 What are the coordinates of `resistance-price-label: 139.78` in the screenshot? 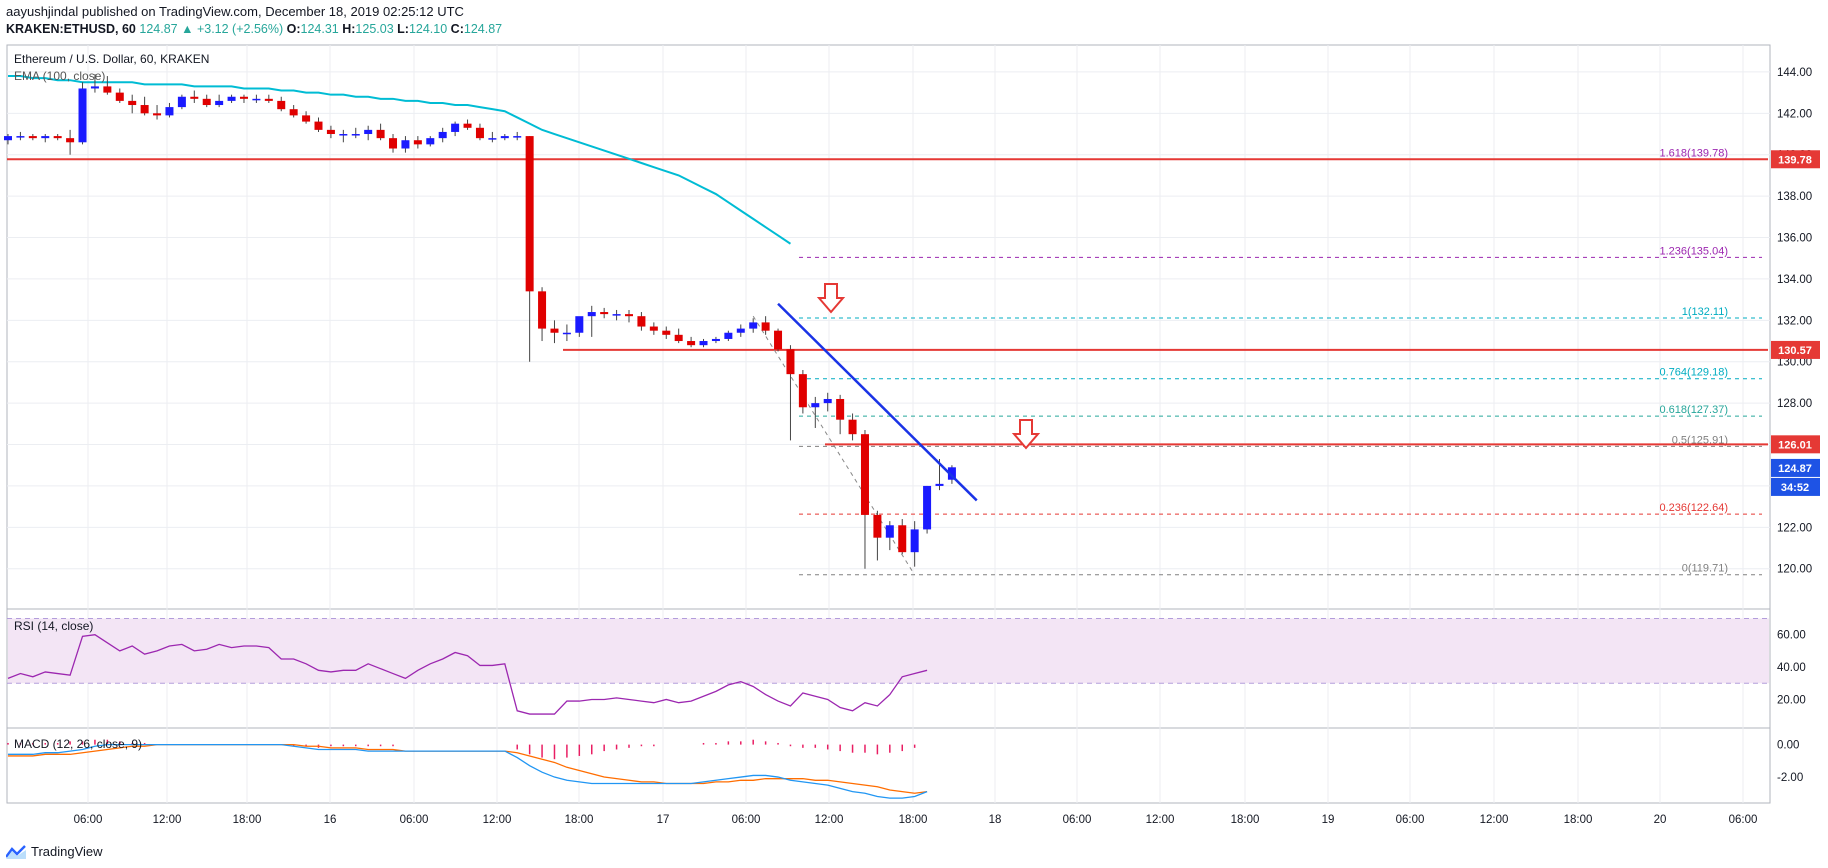 It's located at (1795, 160).